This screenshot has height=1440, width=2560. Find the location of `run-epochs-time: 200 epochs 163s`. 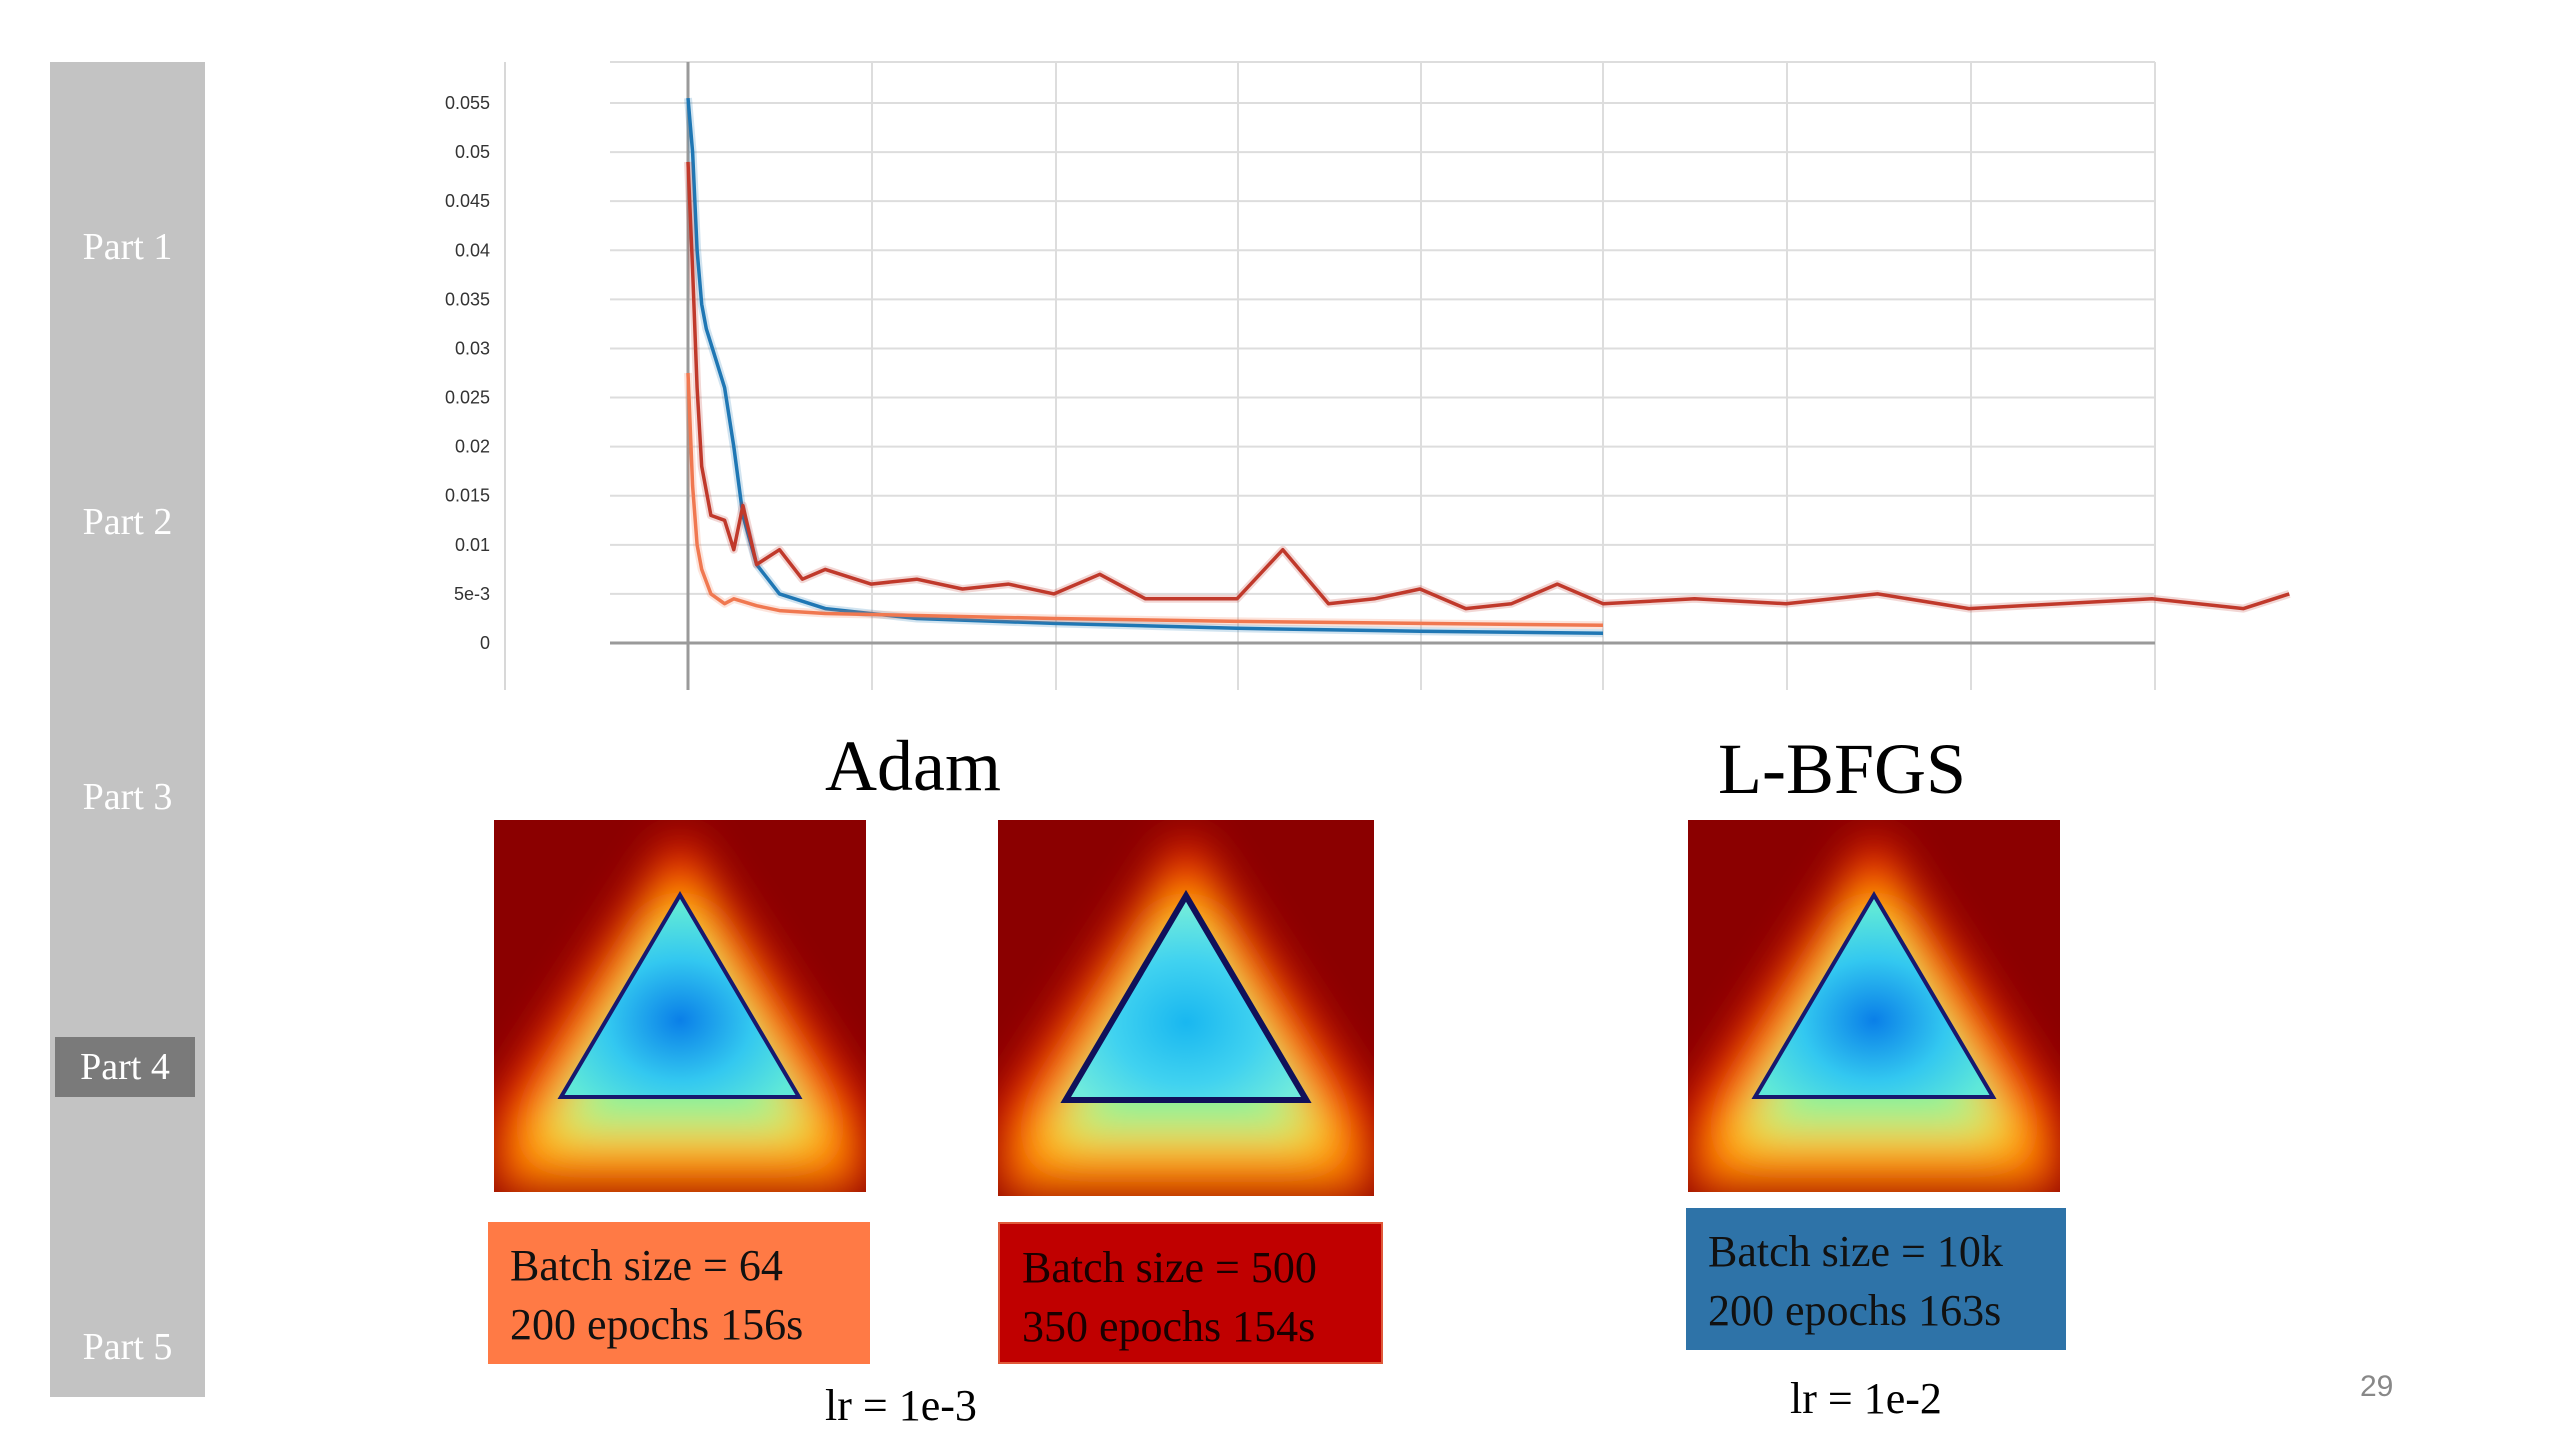

run-epochs-time: 200 epochs 163s is located at coordinates (1855, 1310).